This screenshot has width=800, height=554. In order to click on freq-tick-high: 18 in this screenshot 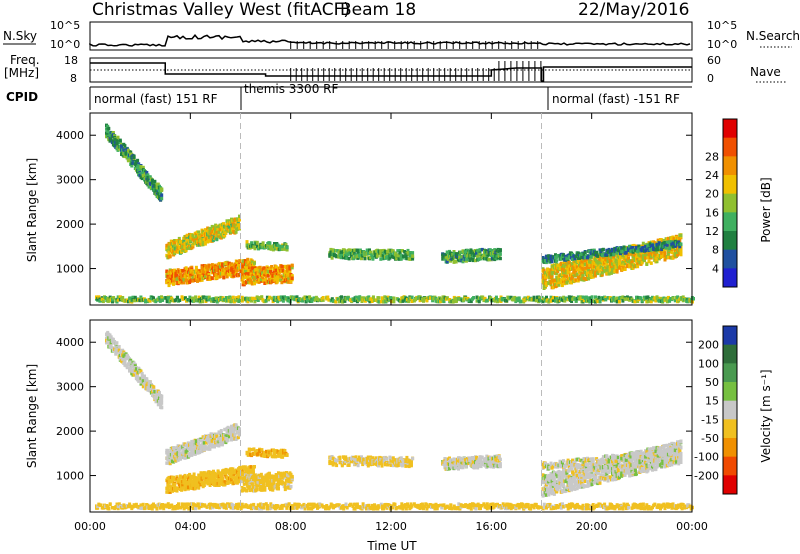, I will do `click(71, 60)`.